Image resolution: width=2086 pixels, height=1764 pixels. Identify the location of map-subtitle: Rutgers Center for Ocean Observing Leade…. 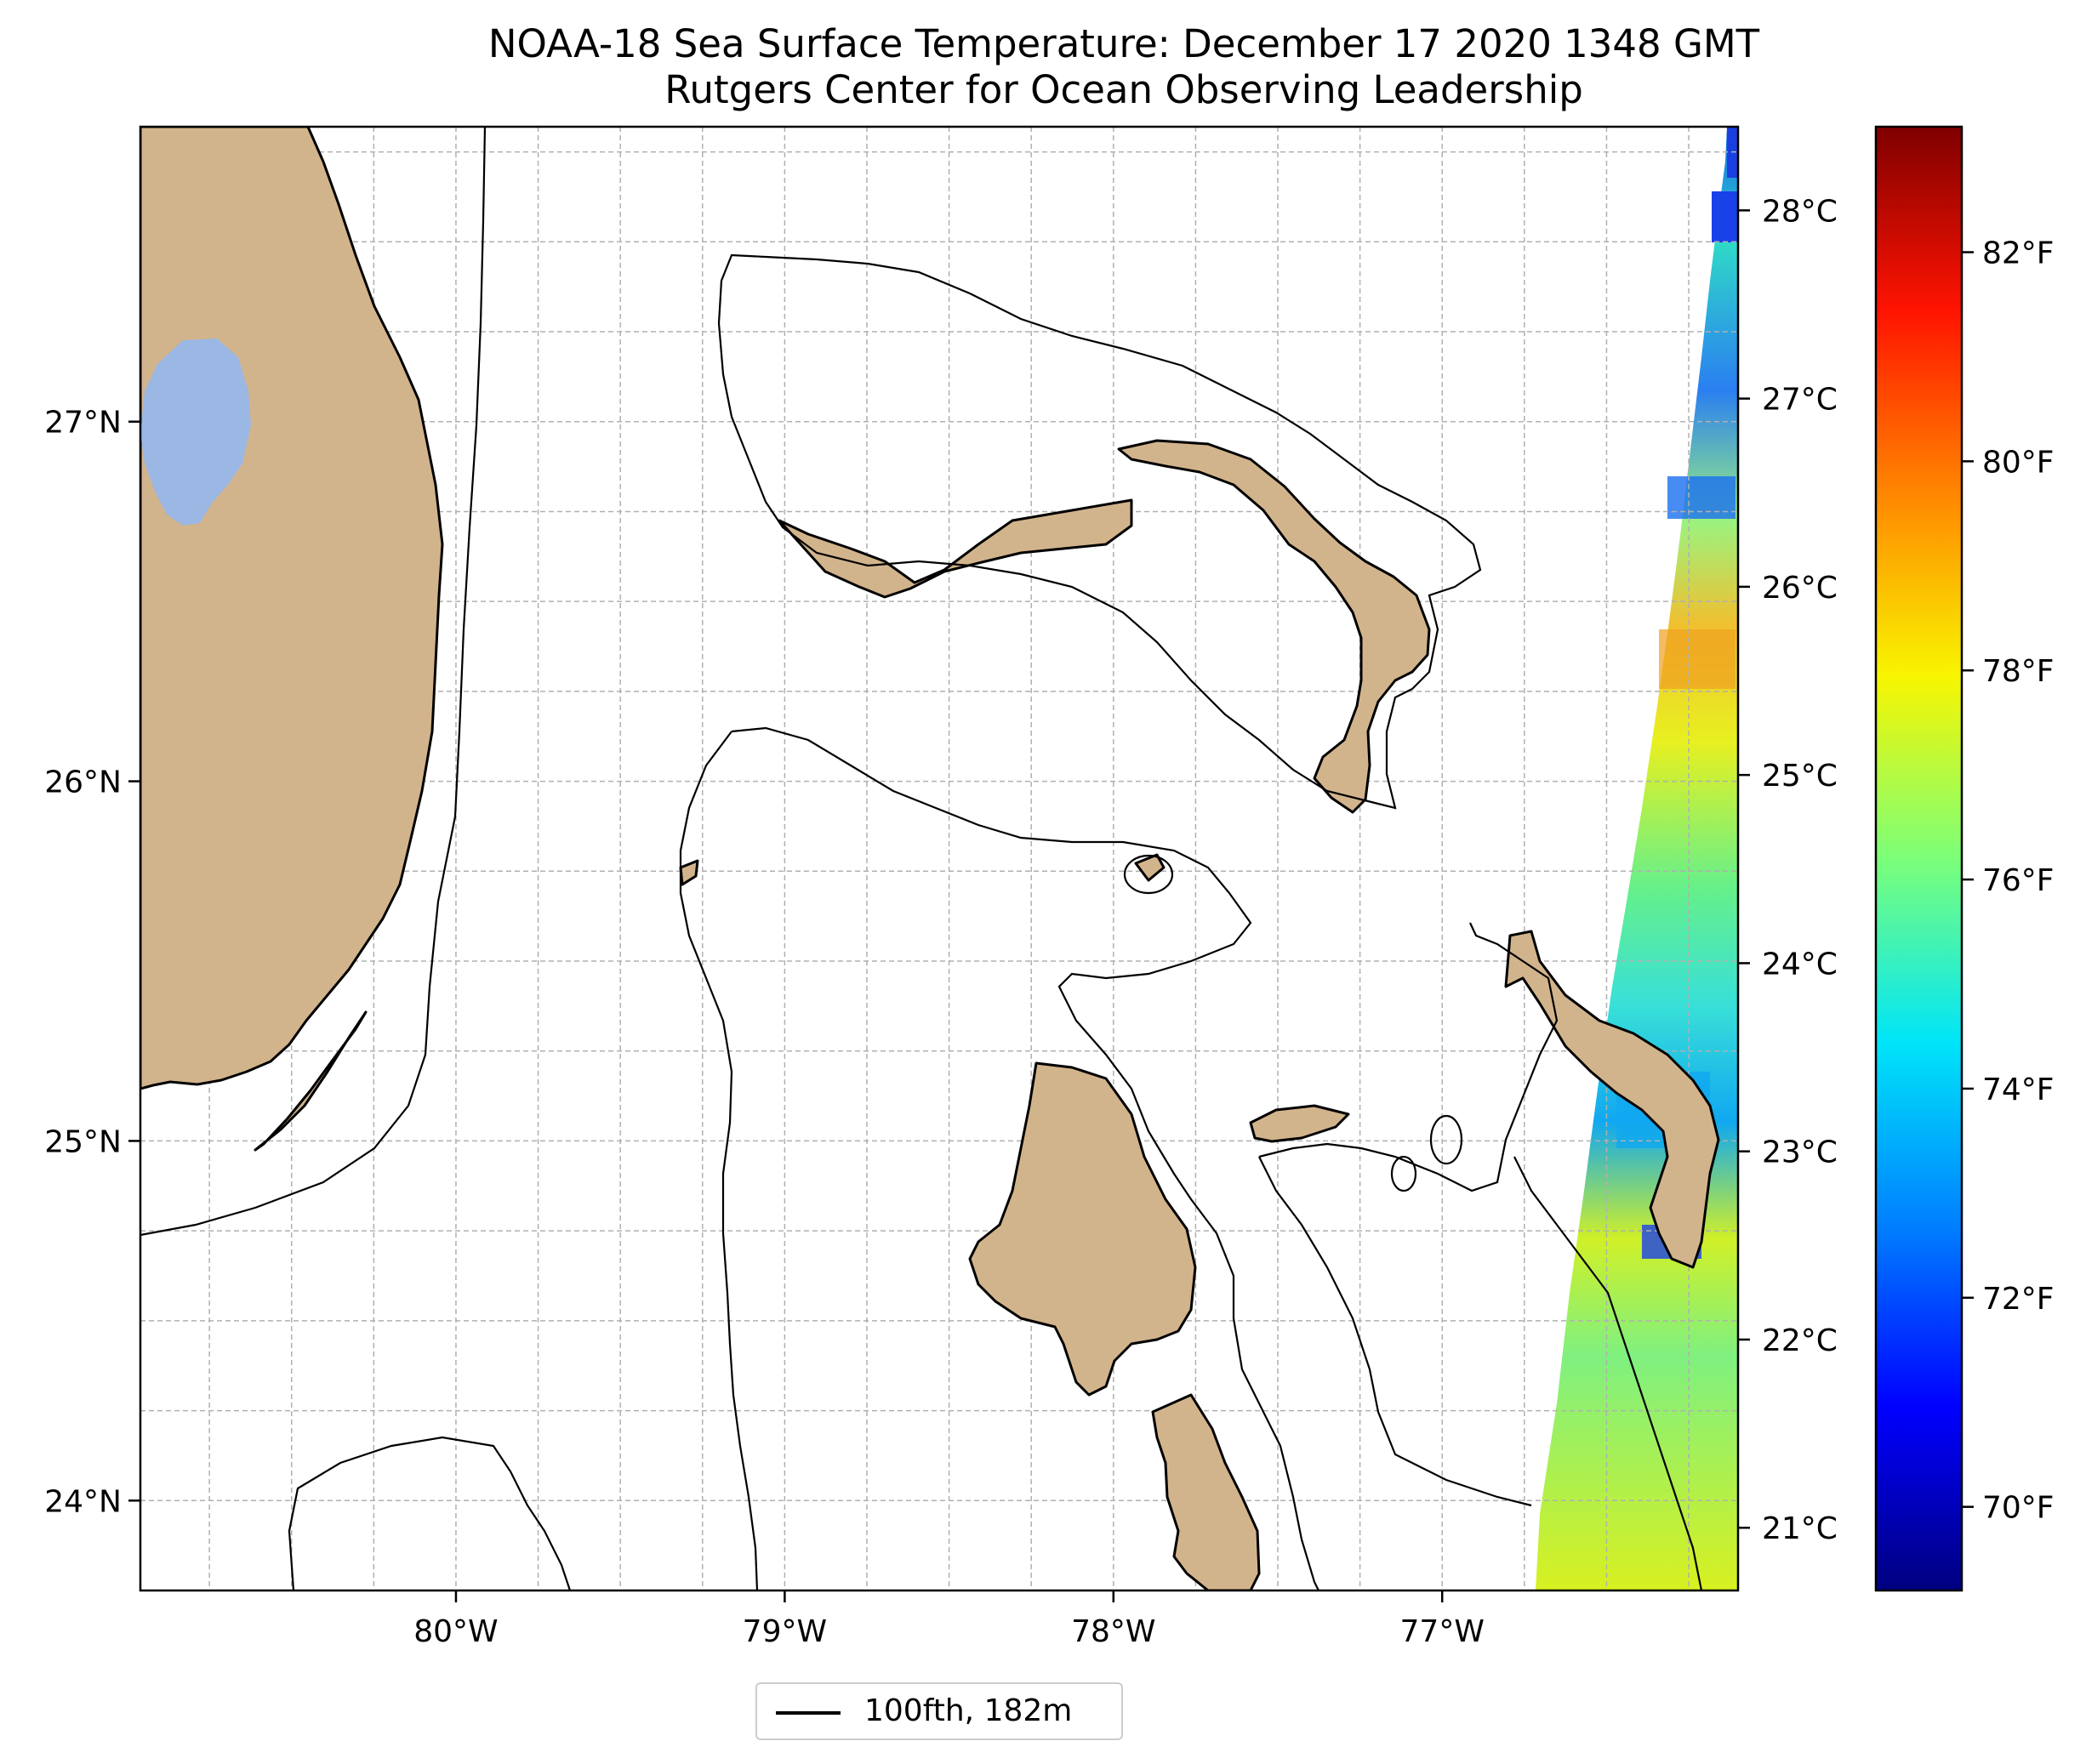
(1123, 89).